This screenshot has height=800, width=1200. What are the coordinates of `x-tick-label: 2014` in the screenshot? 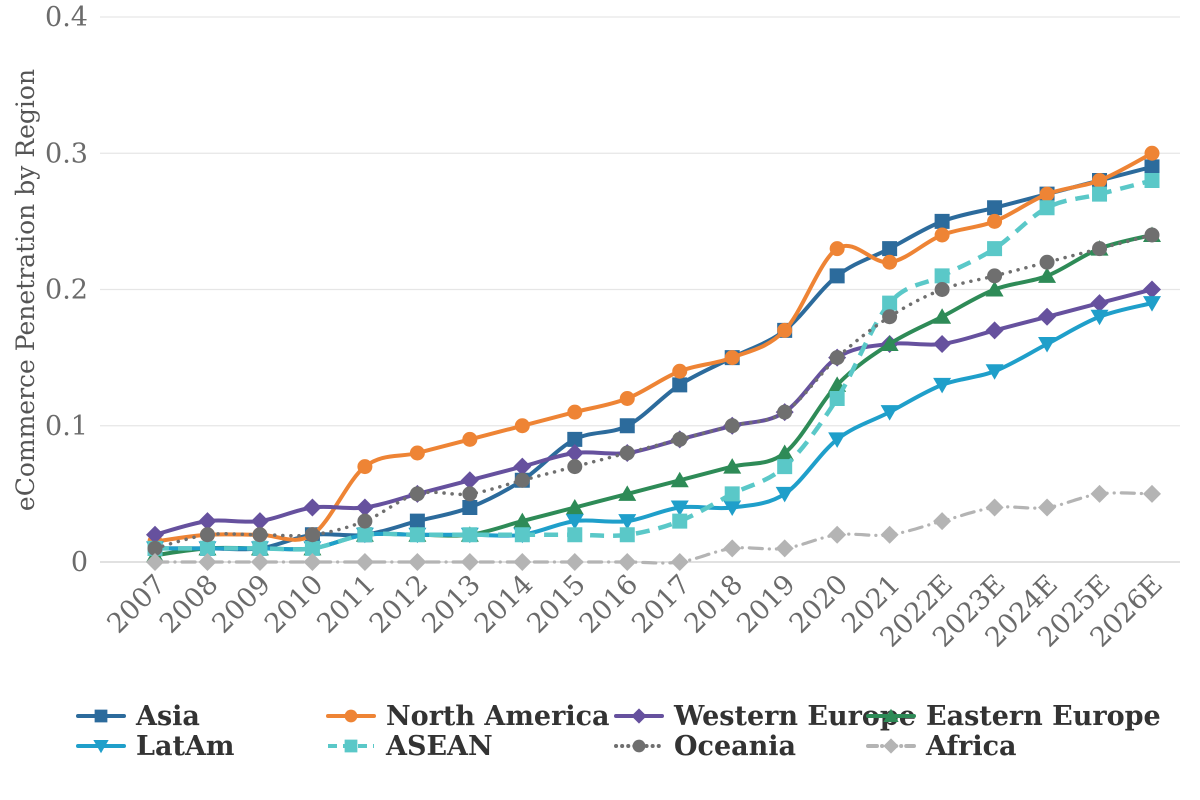 It's located at (504, 604).